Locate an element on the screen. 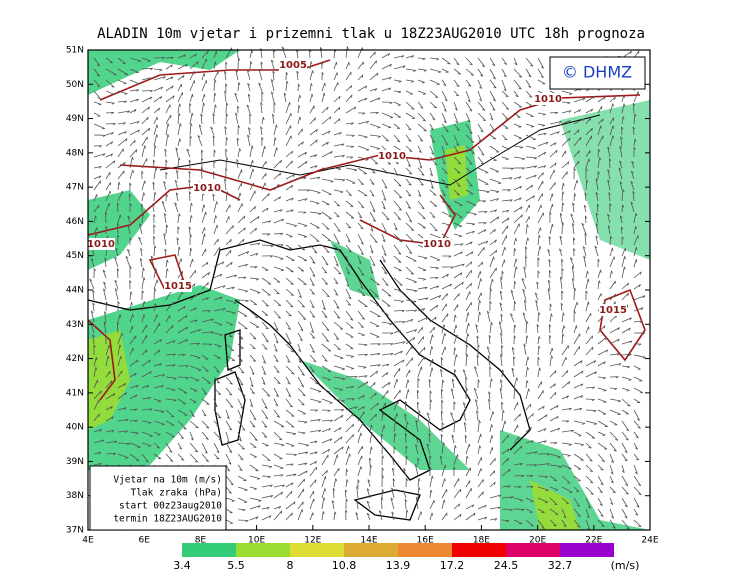 This screenshot has height=582, width=740. lat-label: 38N is located at coordinates (75, 496).